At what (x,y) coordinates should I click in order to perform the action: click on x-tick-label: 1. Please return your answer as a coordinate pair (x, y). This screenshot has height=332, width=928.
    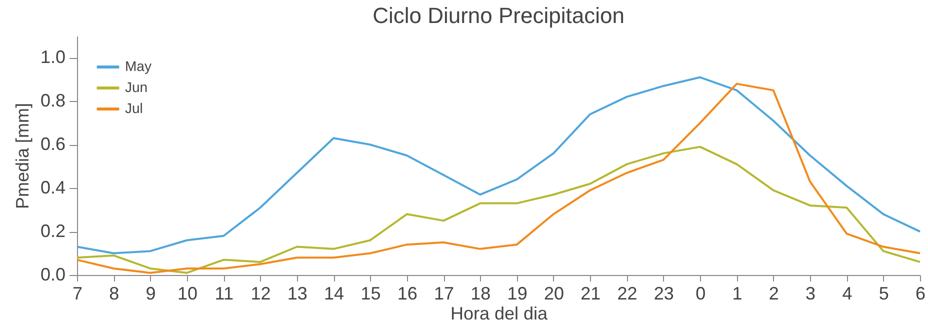
    Looking at the image, I should click on (737, 294).